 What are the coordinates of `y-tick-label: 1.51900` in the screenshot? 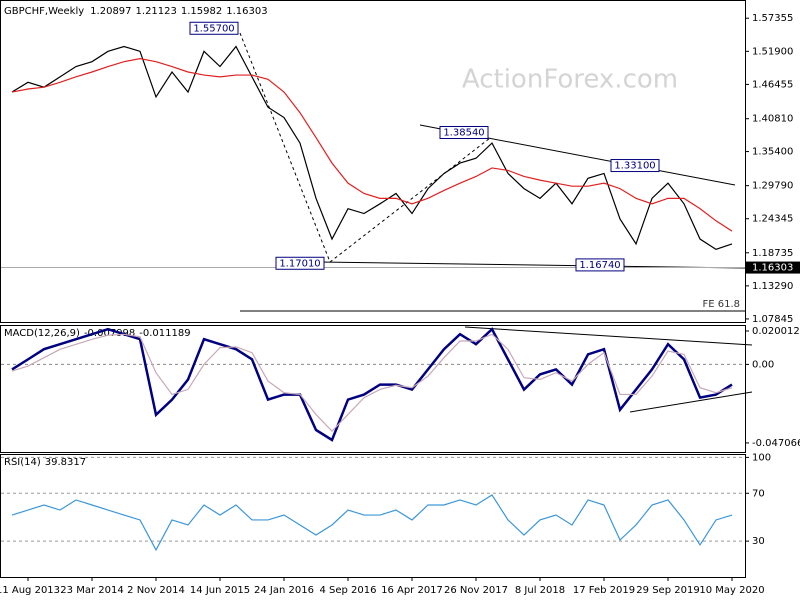 It's located at (772, 51).